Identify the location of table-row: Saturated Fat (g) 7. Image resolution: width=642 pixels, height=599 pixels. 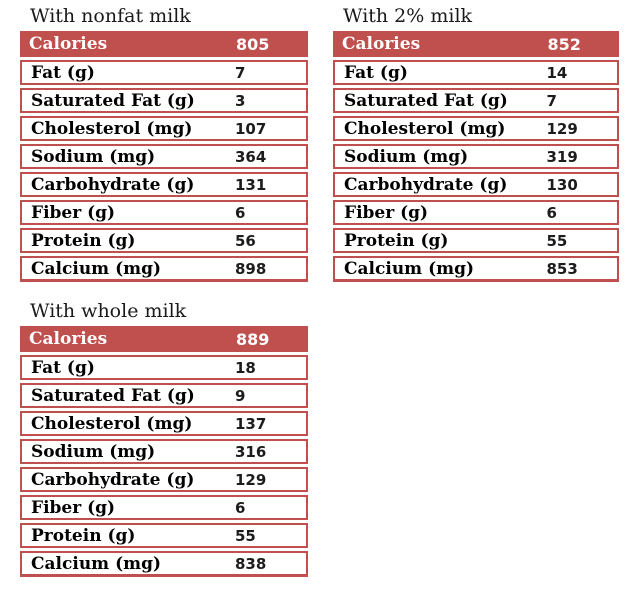
(476, 100).